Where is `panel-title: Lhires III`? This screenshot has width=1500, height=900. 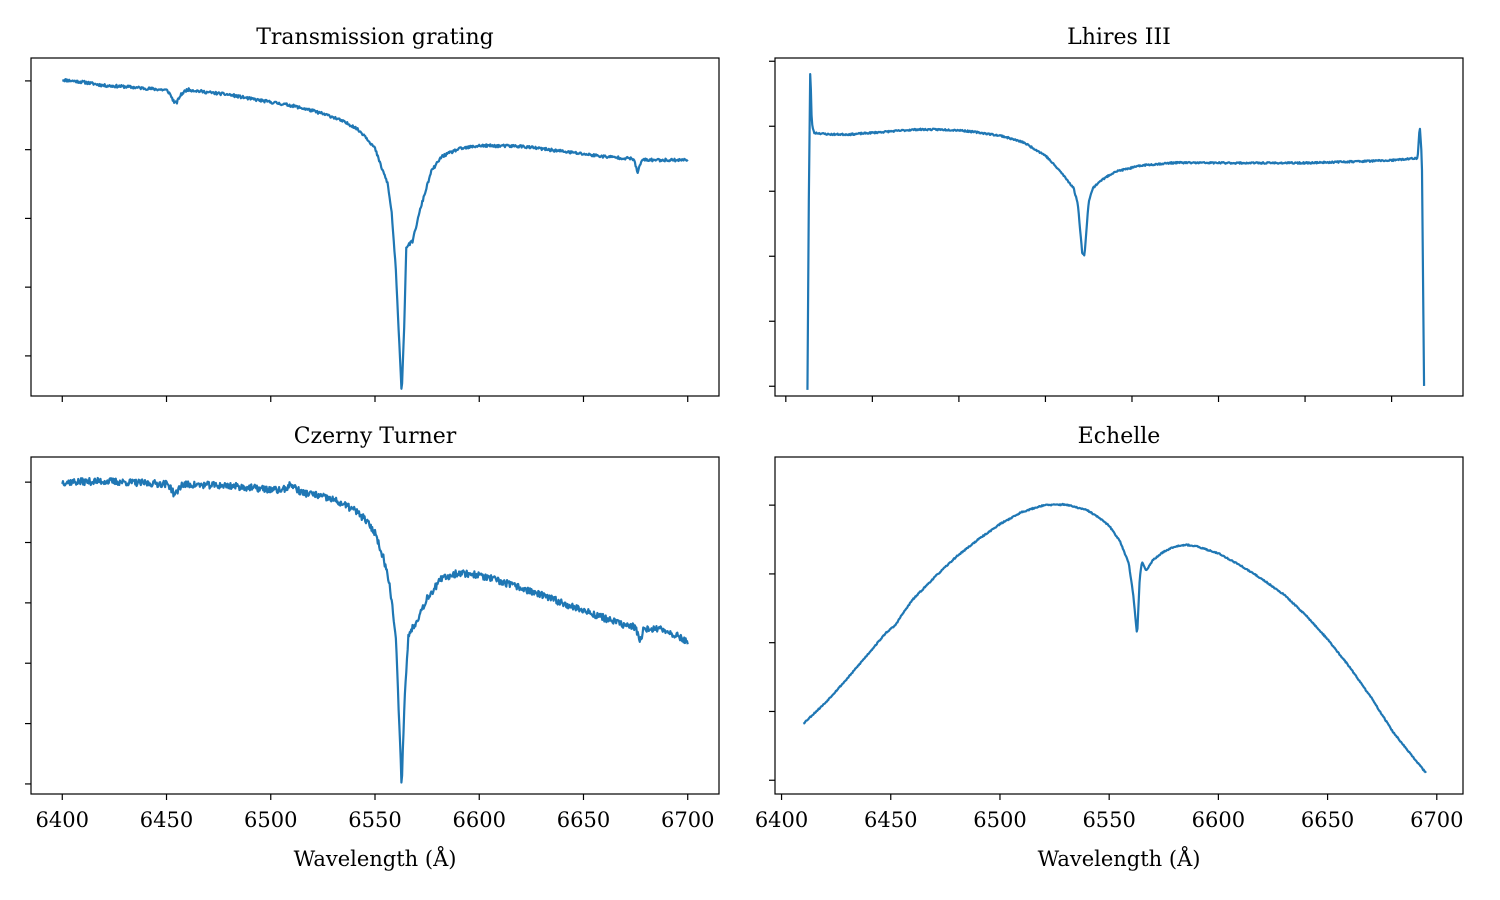 panel-title: Lhires III is located at coordinates (1119, 37).